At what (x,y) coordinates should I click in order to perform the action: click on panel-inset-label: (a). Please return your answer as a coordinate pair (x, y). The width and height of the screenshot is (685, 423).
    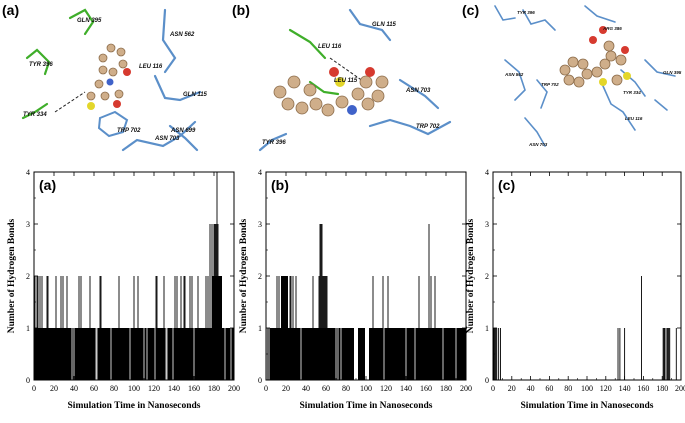
    Looking at the image, I should click on (47, 185).